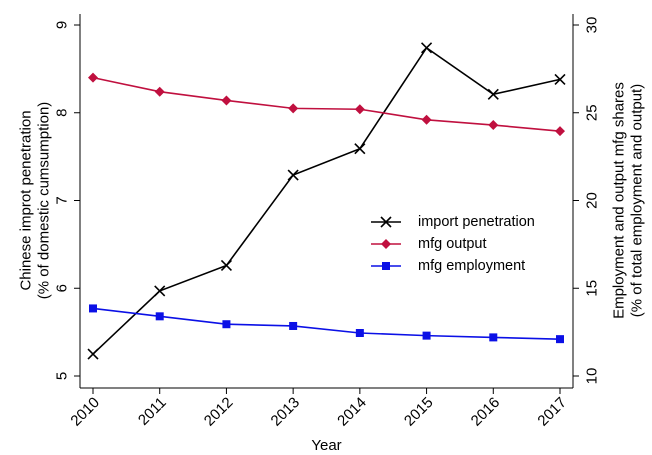 The image size is (652, 455). Describe the element at coordinates (152, 411) in the screenshot. I see `x-tick-label: 2011` at that location.